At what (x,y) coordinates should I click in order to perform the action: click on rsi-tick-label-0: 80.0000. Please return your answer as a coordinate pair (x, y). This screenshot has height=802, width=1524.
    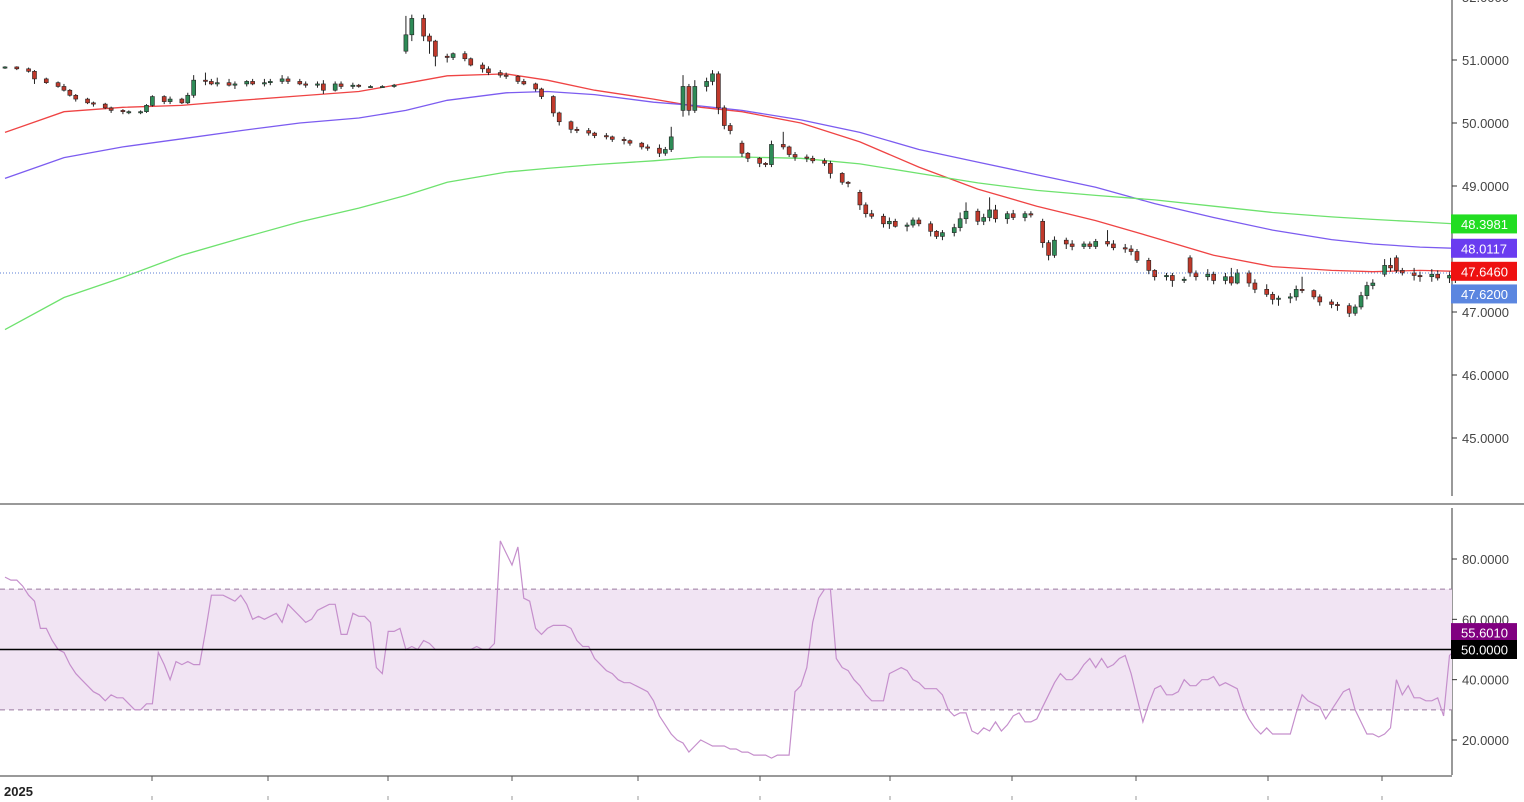
    Looking at the image, I should click on (1485, 559).